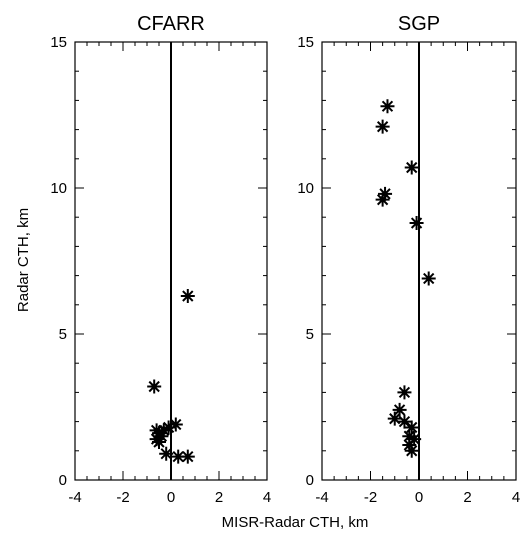  What do you see at coordinates (171, 24) in the screenshot?
I see `panel-title-cfarr: CFARR` at bounding box center [171, 24].